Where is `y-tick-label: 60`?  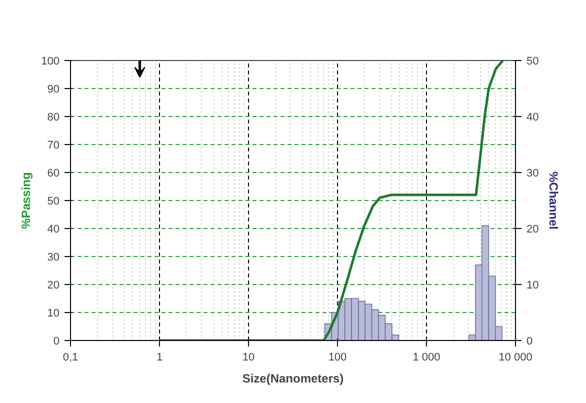 y-tick-label: 60 is located at coordinates (53, 174).